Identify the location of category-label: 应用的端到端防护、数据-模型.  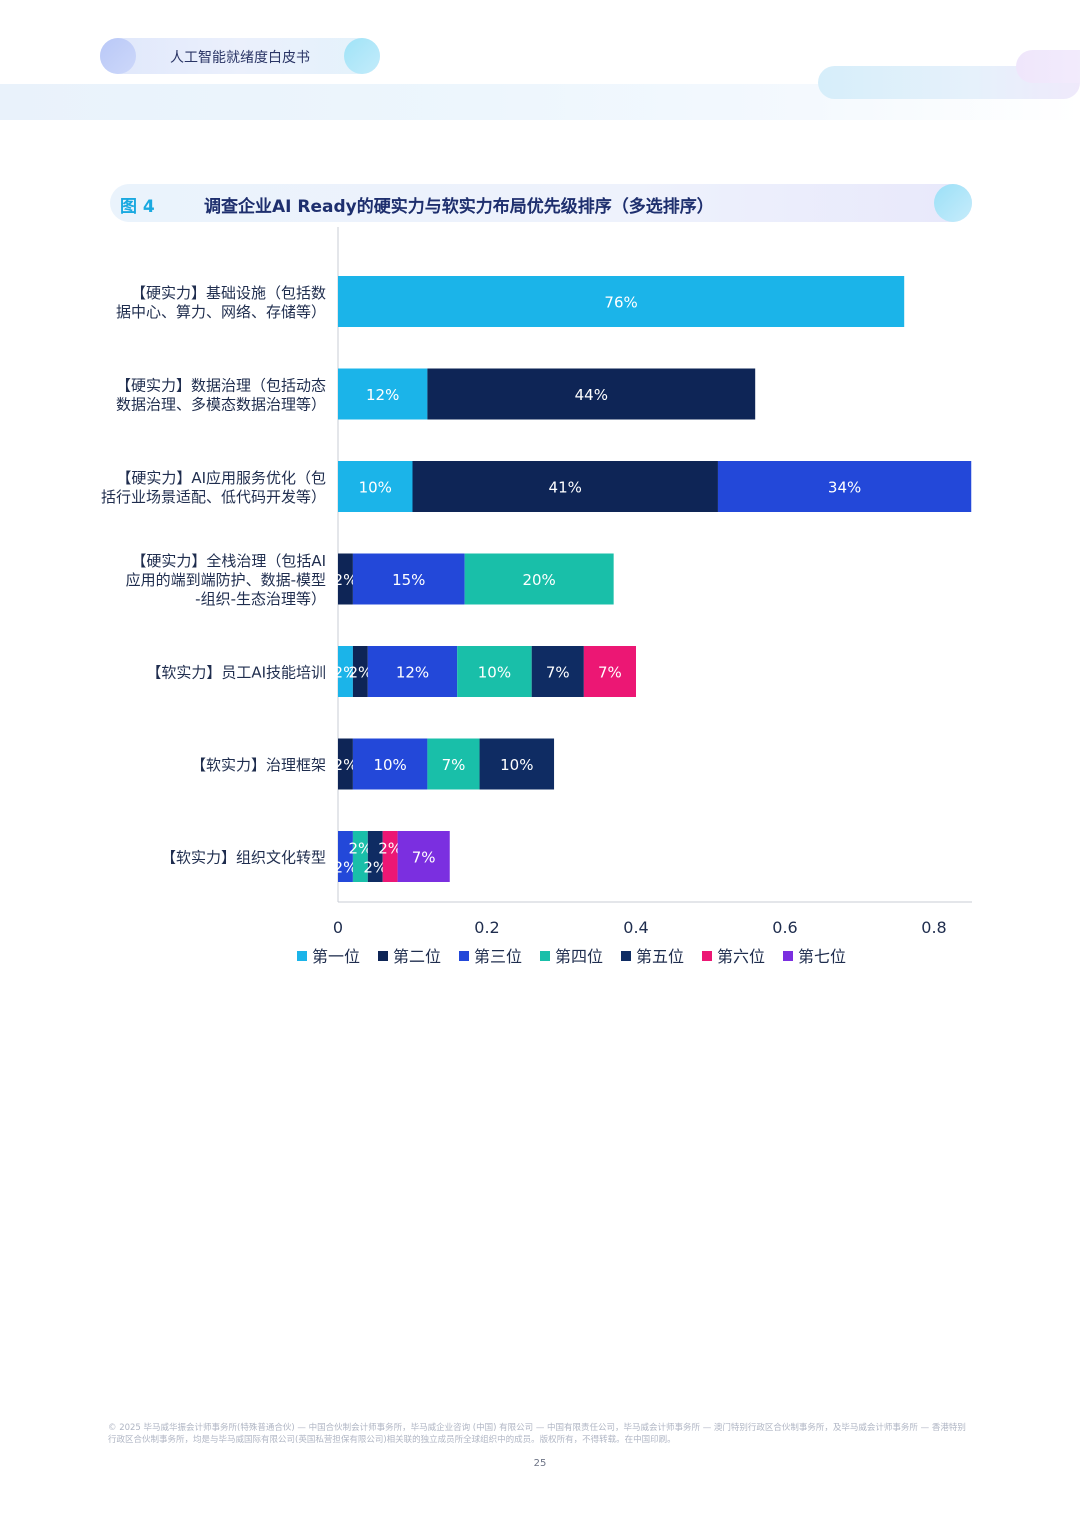
(226, 580).